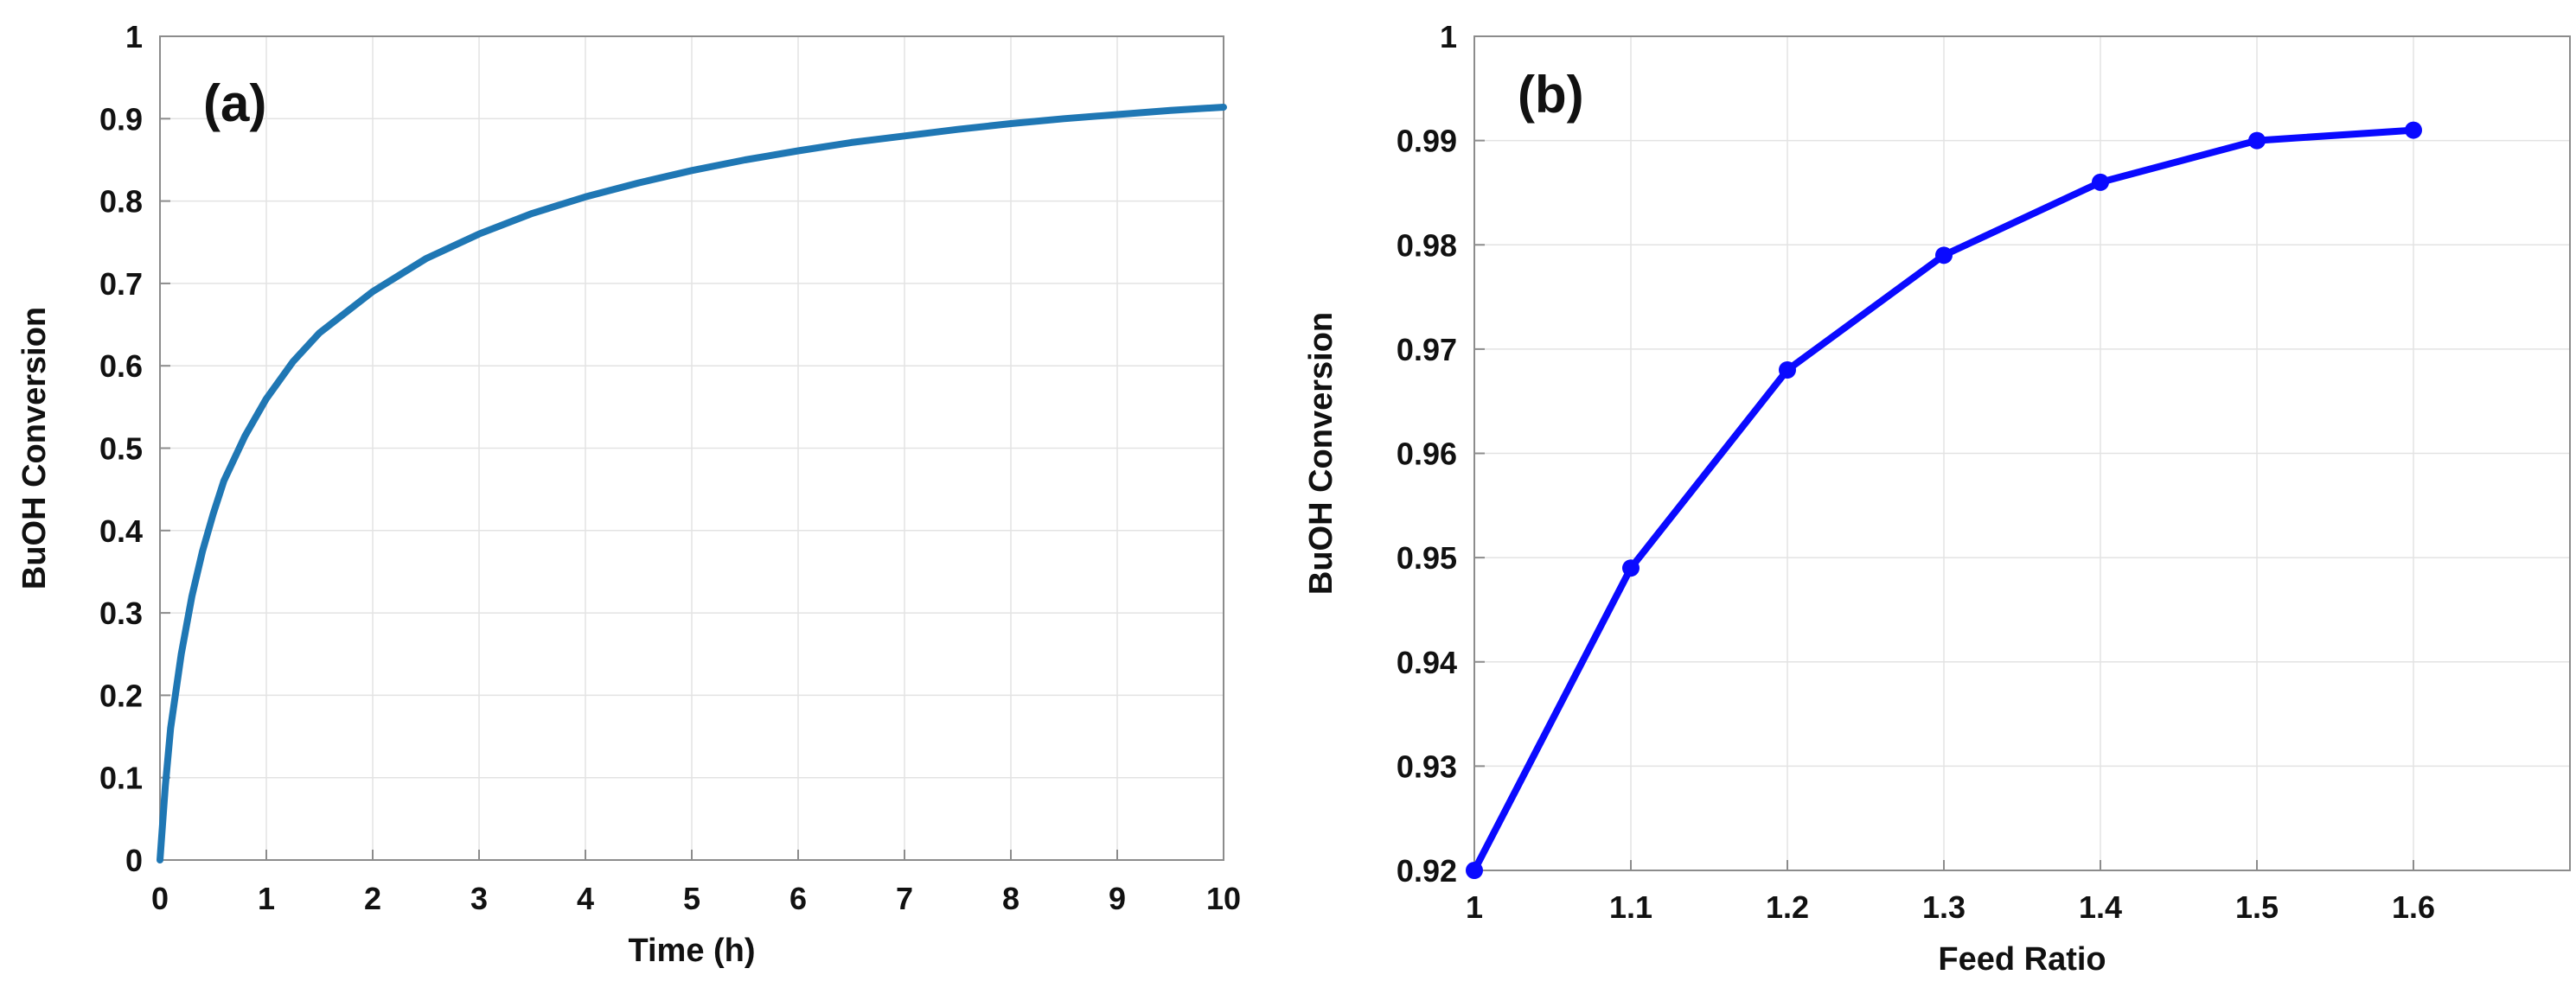  Describe the element at coordinates (479, 898) in the screenshot. I see `x-tick-label: 3` at that location.